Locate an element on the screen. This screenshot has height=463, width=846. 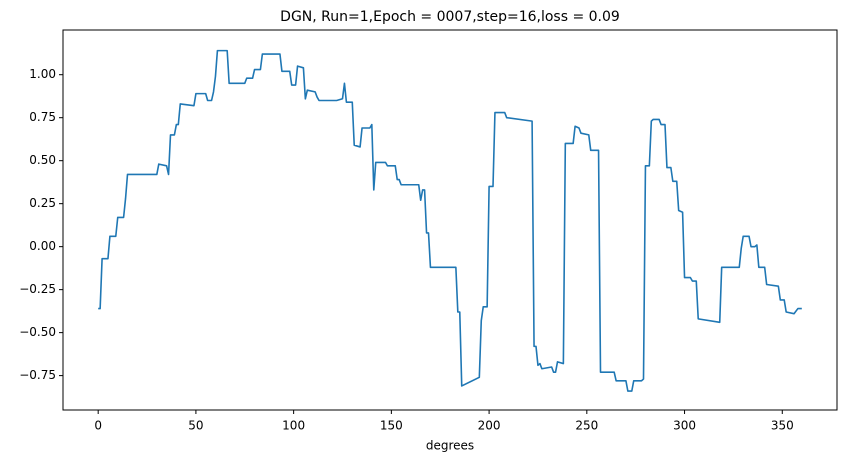
x-tick-label: 0 is located at coordinates (98, 426).